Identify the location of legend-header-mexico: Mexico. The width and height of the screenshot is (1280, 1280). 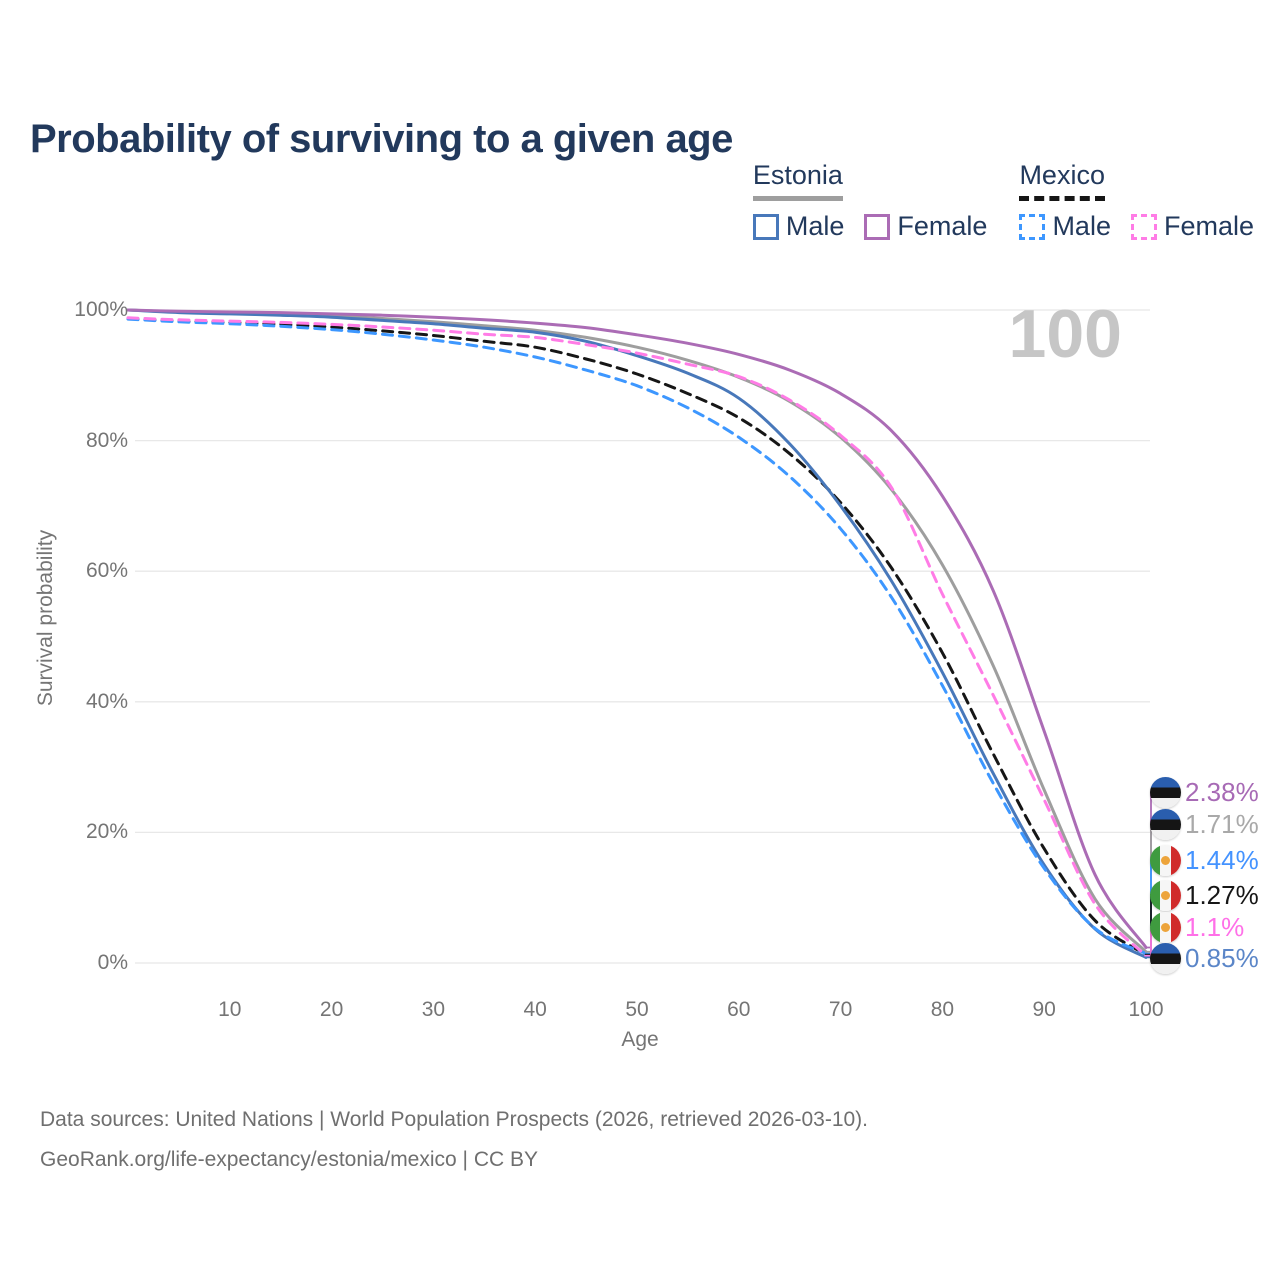
(1062, 180).